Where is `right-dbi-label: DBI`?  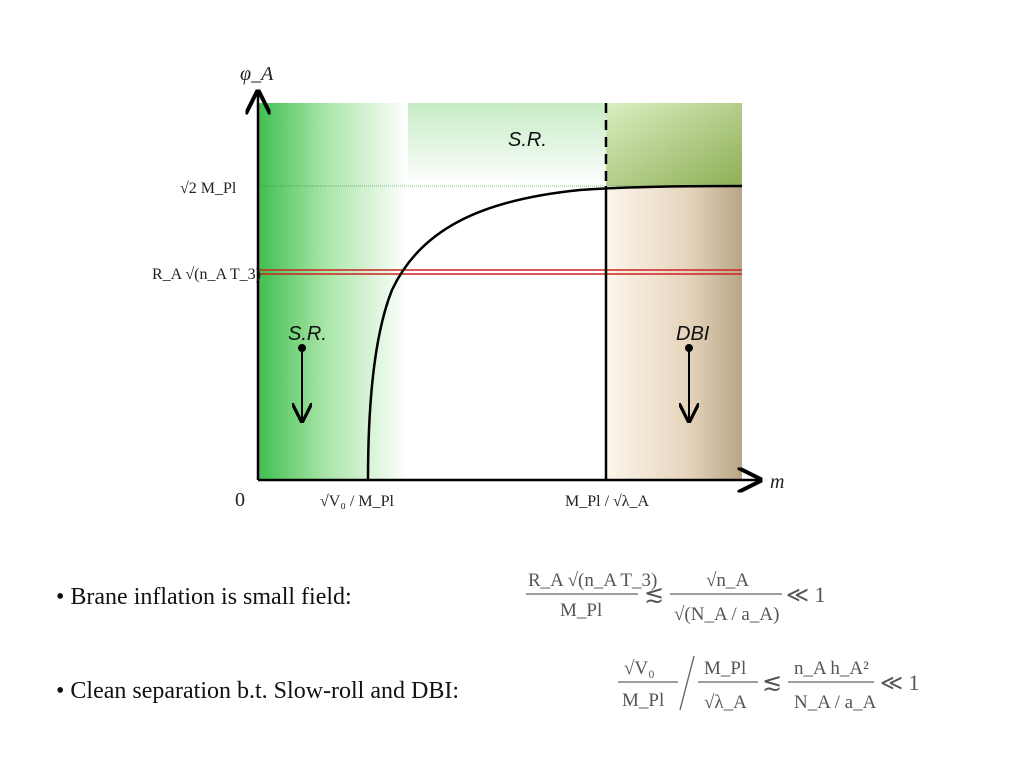
right-dbi-label: DBI is located at coordinates (693, 334).